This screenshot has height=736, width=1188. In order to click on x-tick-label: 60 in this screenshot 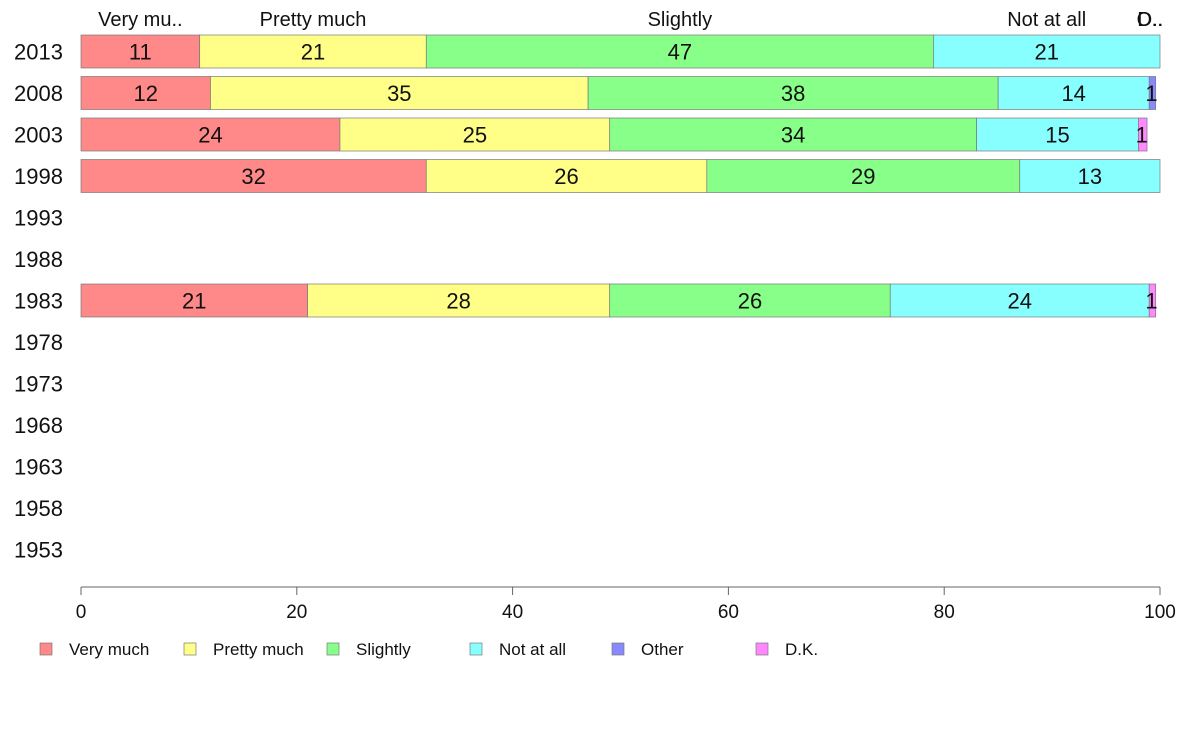, I will do `click(728, 612)`.